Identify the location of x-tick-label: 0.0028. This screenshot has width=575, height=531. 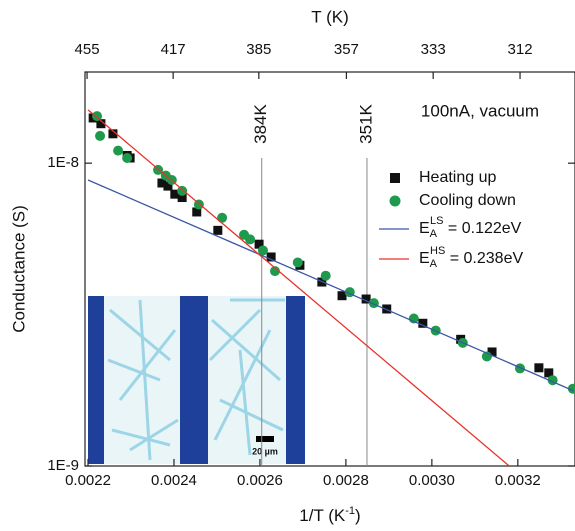
(346, 480).